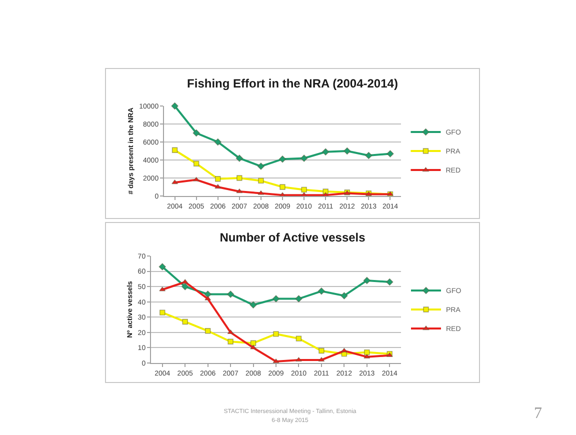 The image size is (576, 435). I want to click on text: 7, so click(538, 414).